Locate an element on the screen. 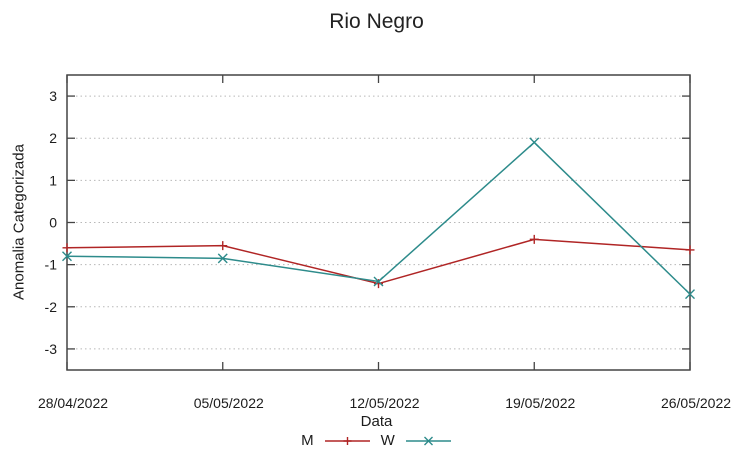 This screenshot has width=753, height=459. legend-line-sample-m is located at coordinates (347, 440).